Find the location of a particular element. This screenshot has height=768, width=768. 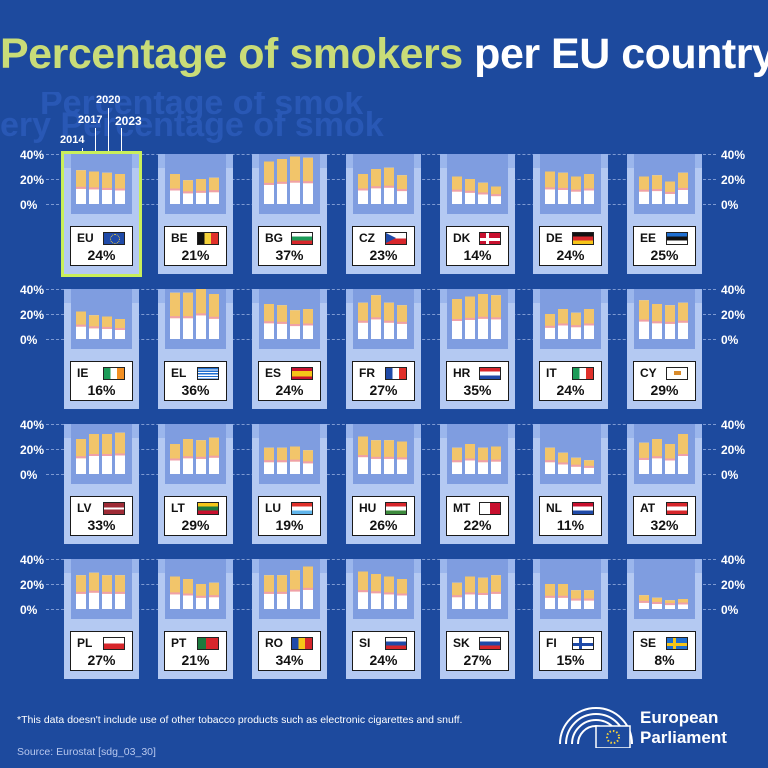

country-label: ES 24% is located at coordinates (289, 381).